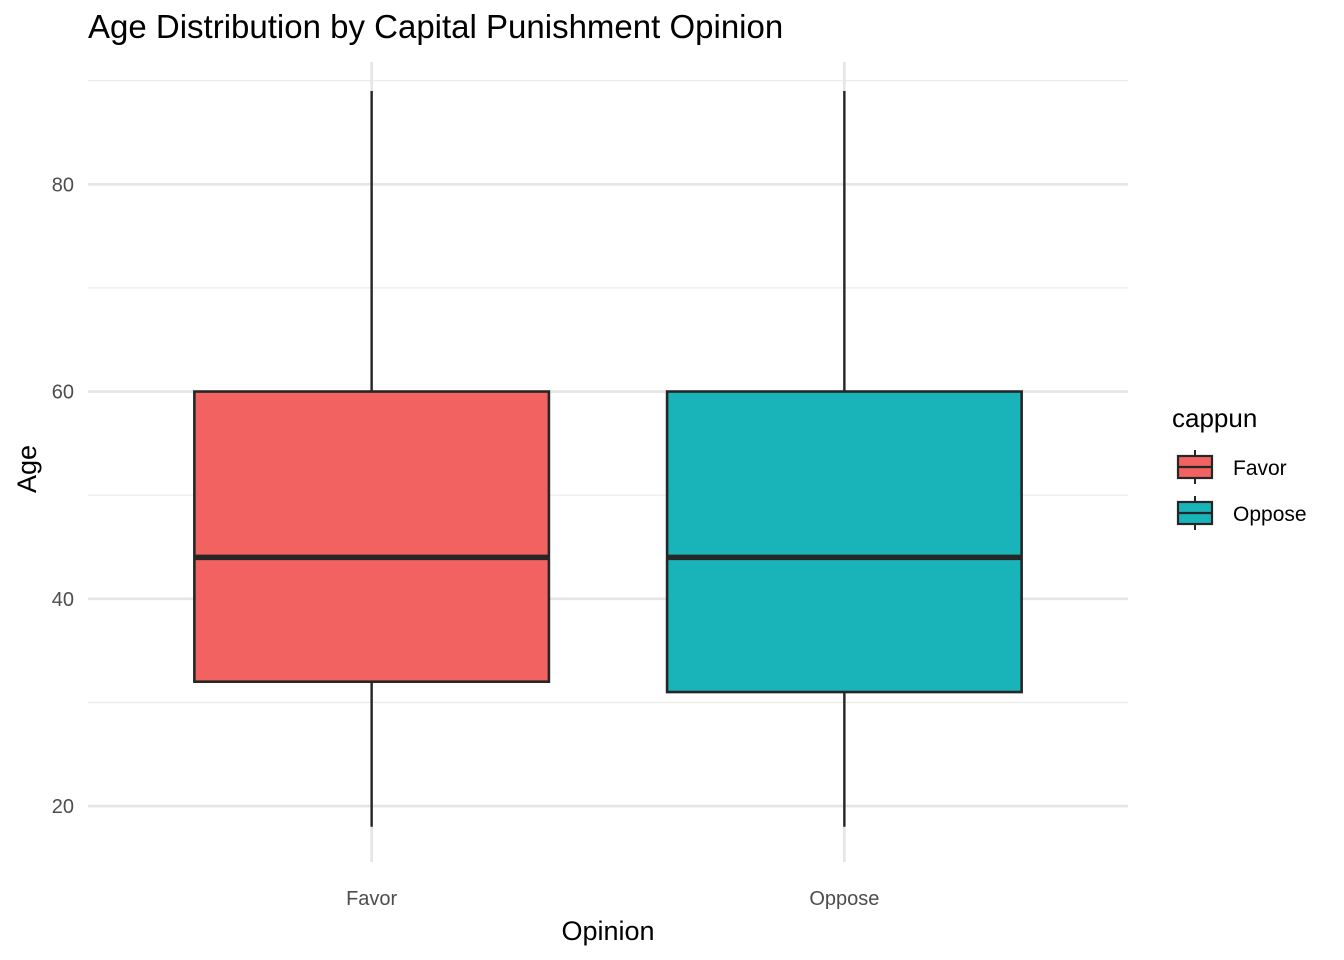 Image resolution: width=1344 pixels, height=960 pixels. What do you see at coordinates (63, 807) in the screenshot?
I see `y-tick-label: 20` at bounding box center [63, 807].